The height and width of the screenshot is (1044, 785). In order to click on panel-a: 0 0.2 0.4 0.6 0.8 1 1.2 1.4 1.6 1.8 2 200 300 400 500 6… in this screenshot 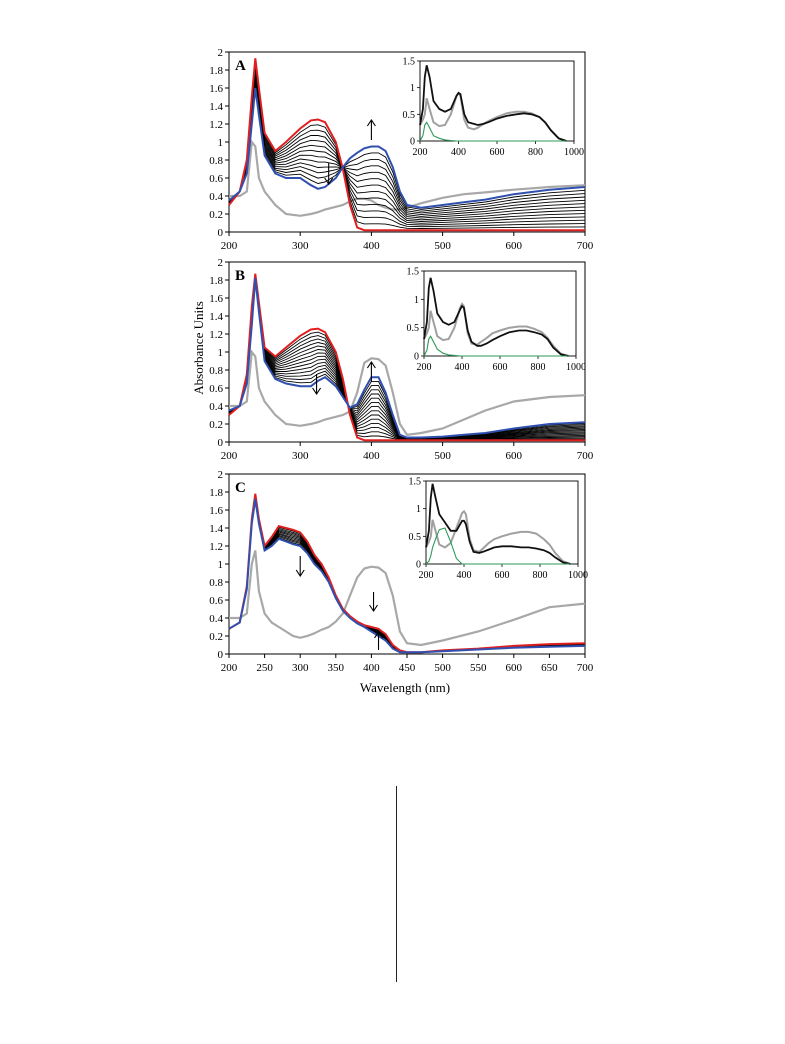, I will do `click(401, 149)`.